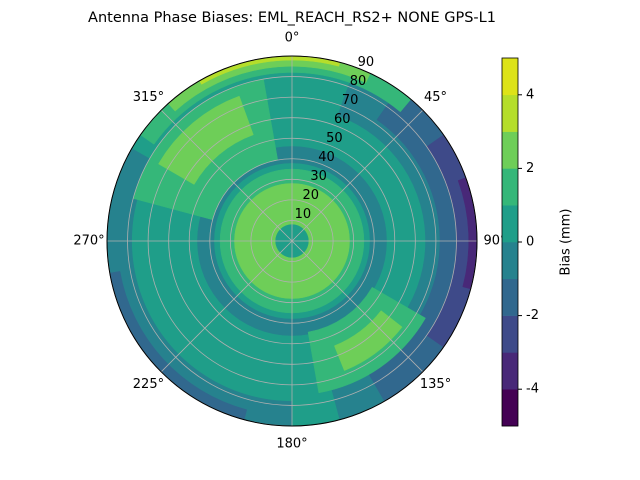 The image size is (640, 480). Describe the element at coordinates (148, 384) in the screenshot. I see `angular-tick-label: 225°` at that location.